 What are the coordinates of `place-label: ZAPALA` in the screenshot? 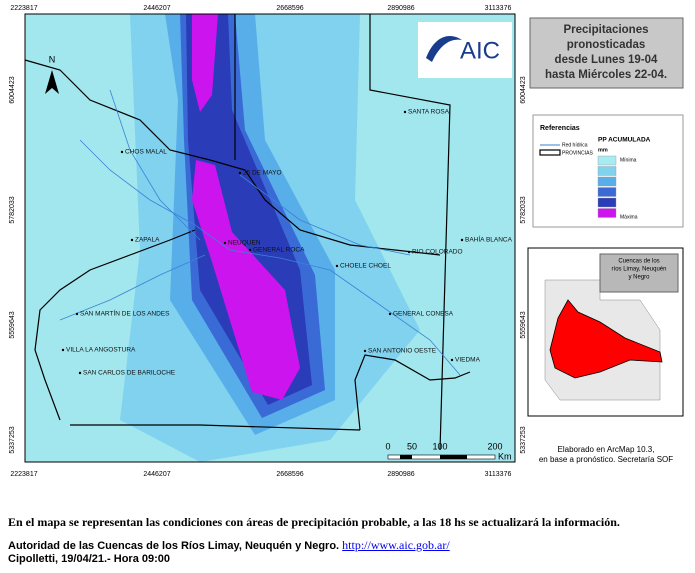 It's located at (147, 240).